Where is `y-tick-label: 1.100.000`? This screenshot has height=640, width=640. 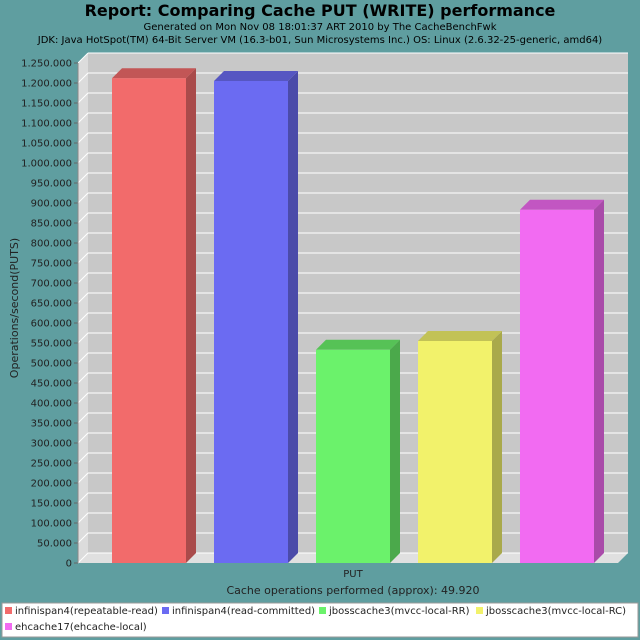
y-tick-label: 1.100.000 is located at coordinates (46, 124).